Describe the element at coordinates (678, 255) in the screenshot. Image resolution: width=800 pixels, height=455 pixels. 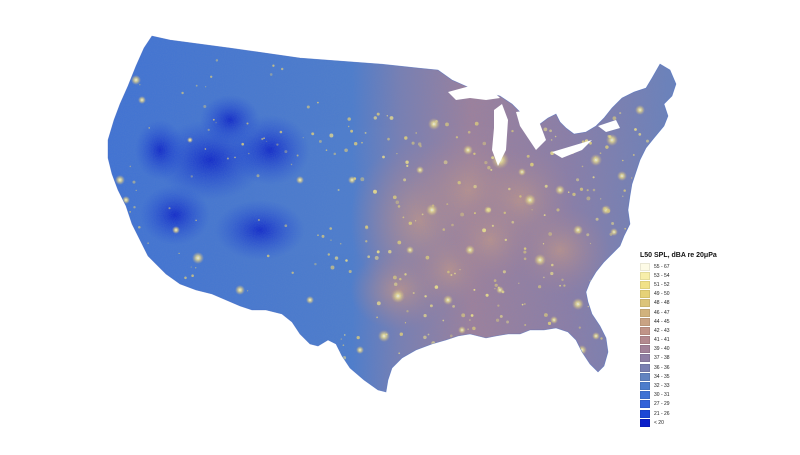
I see `legend-title: L50 SPL, dBA re 20μPa` at that location.